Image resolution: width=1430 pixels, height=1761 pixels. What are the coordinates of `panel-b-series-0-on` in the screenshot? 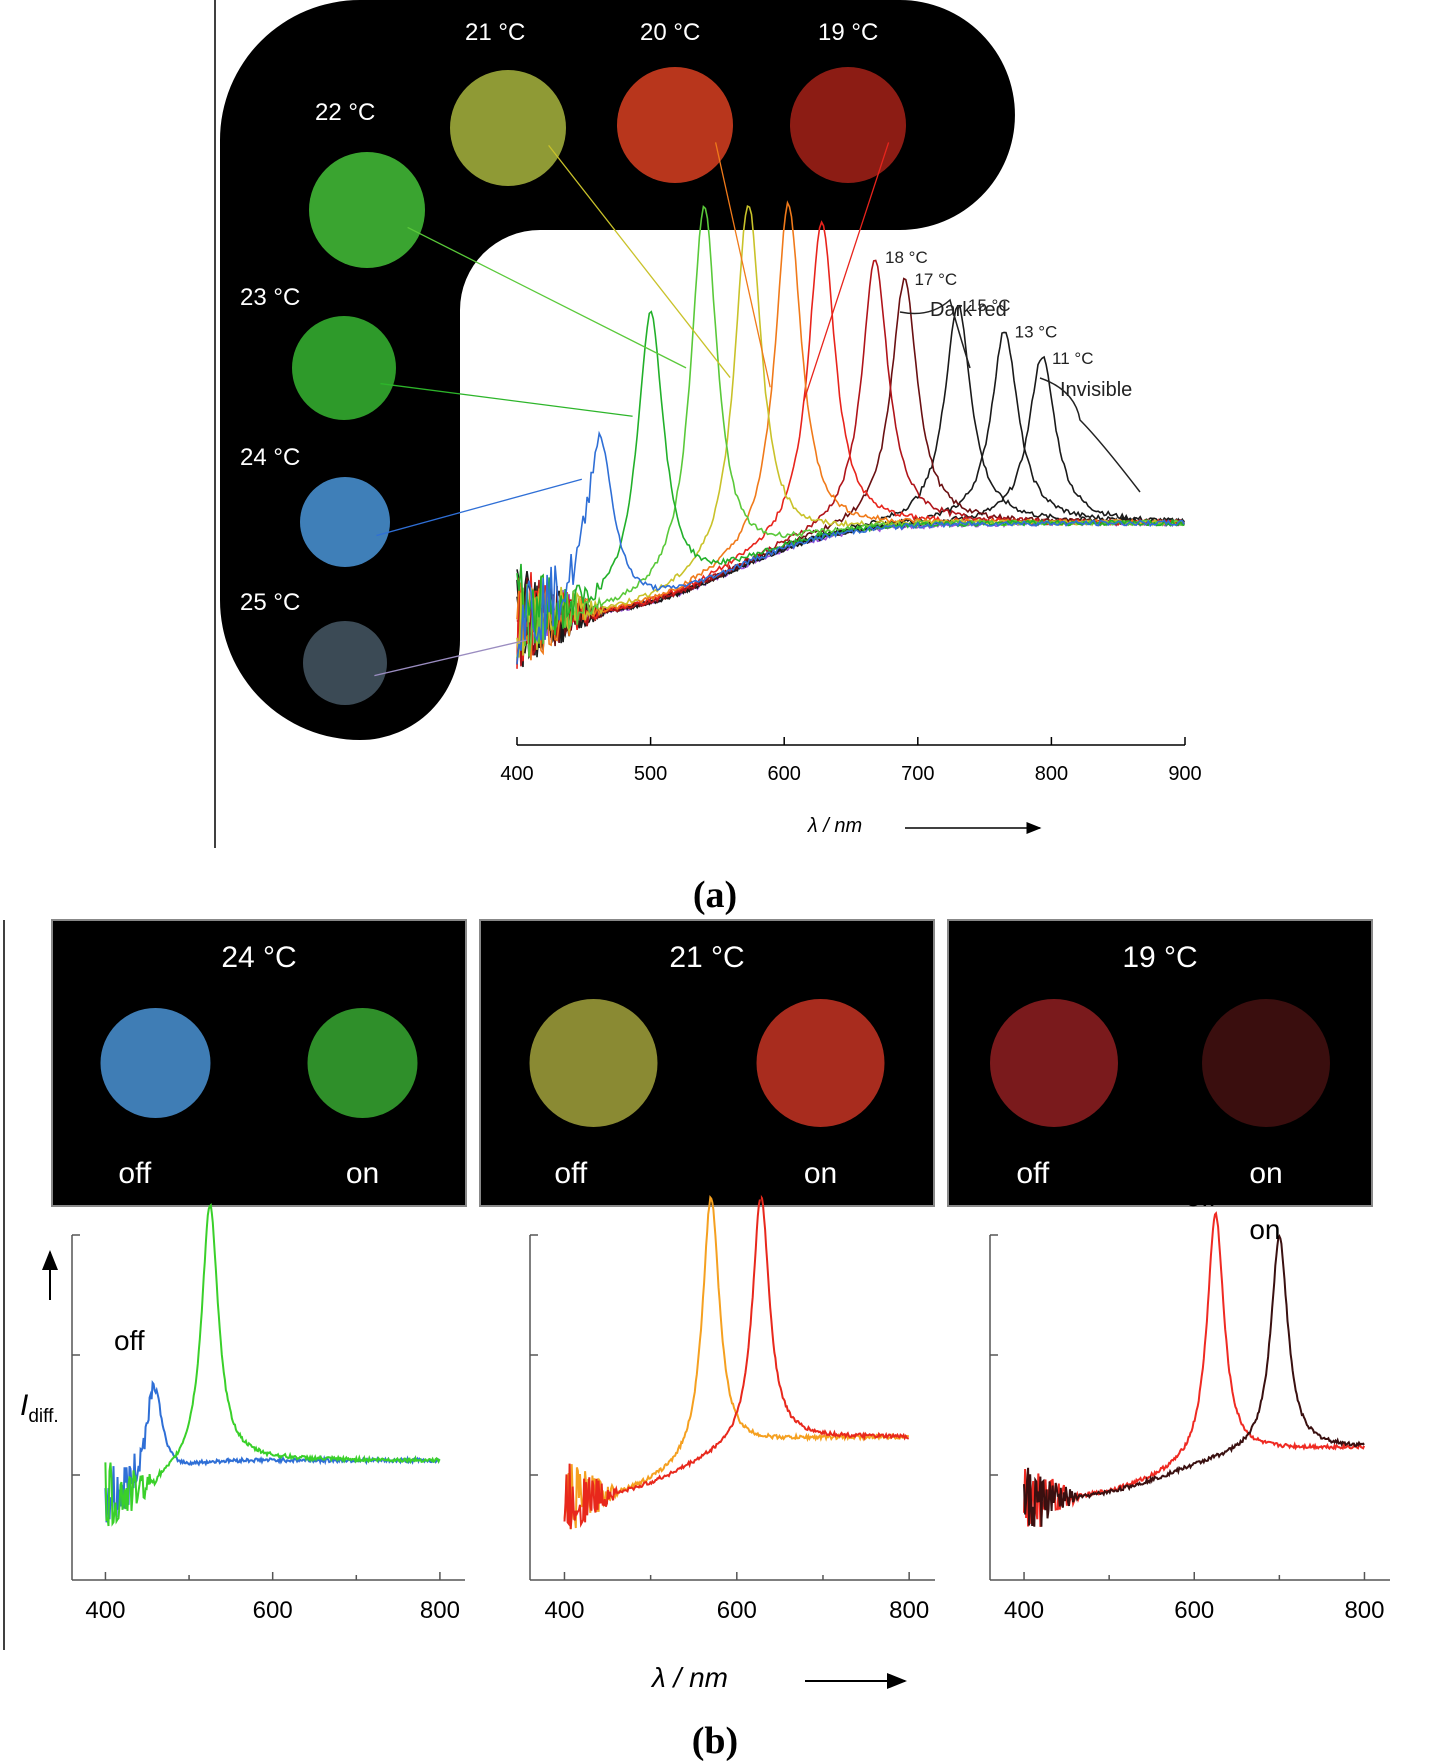 It's located at (272, 1365).